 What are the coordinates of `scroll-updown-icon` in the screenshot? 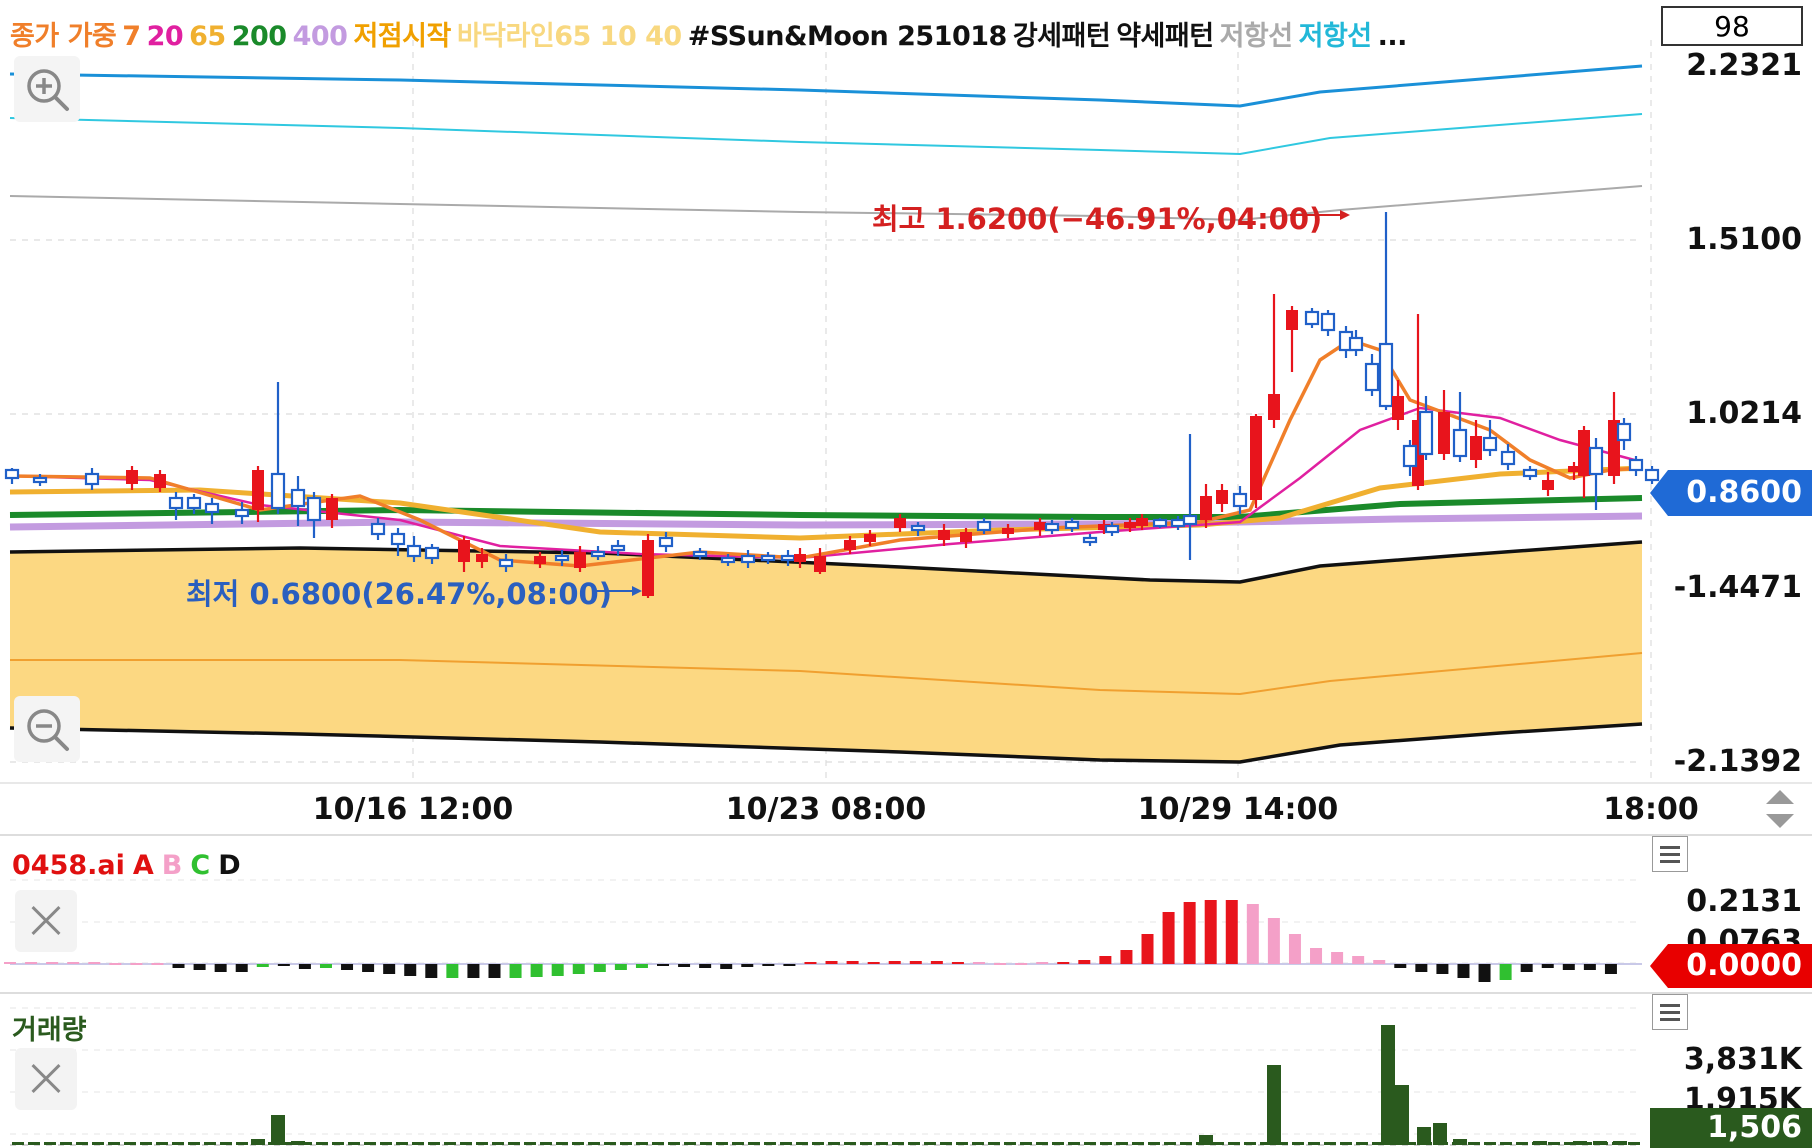 It's located at (1780, 809).